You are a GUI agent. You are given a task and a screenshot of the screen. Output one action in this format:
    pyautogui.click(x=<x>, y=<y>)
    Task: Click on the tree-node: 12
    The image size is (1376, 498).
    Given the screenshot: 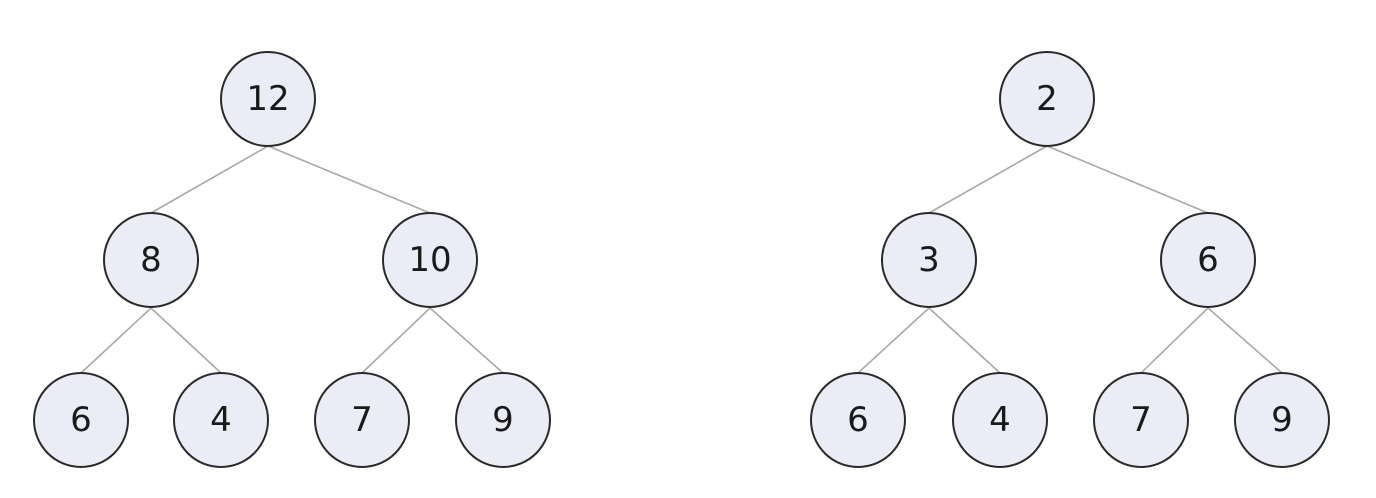 What is the action you would take?
    pyautogui.click(x=268, y=99)
    